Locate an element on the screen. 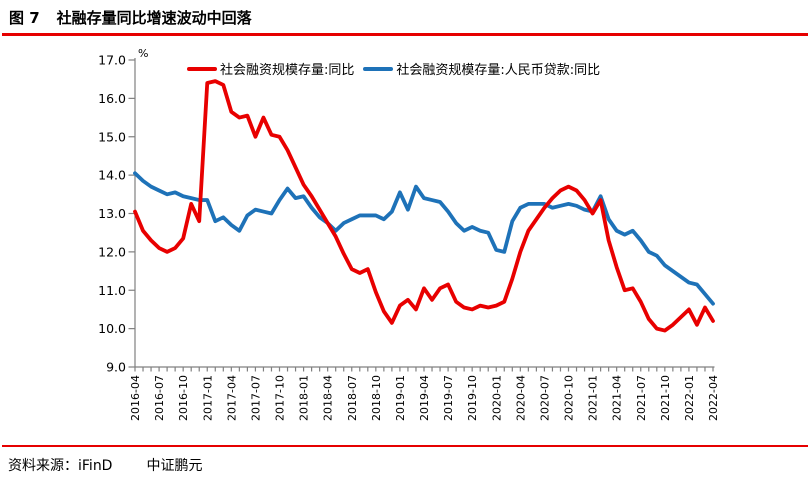  x-axis-tick-label: 2018-07 is located at coordinates (352, 398).